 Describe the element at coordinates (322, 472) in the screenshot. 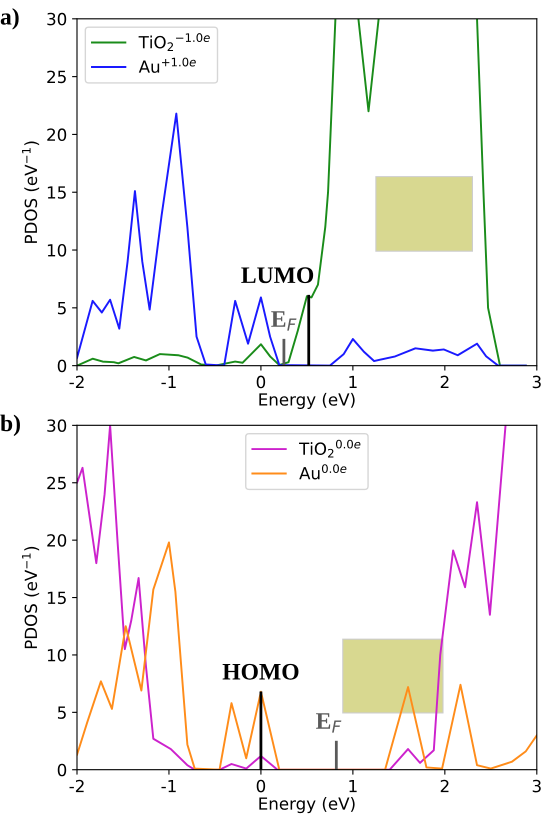

I see `legend-label: Au$^{0.0e}$` at that location.